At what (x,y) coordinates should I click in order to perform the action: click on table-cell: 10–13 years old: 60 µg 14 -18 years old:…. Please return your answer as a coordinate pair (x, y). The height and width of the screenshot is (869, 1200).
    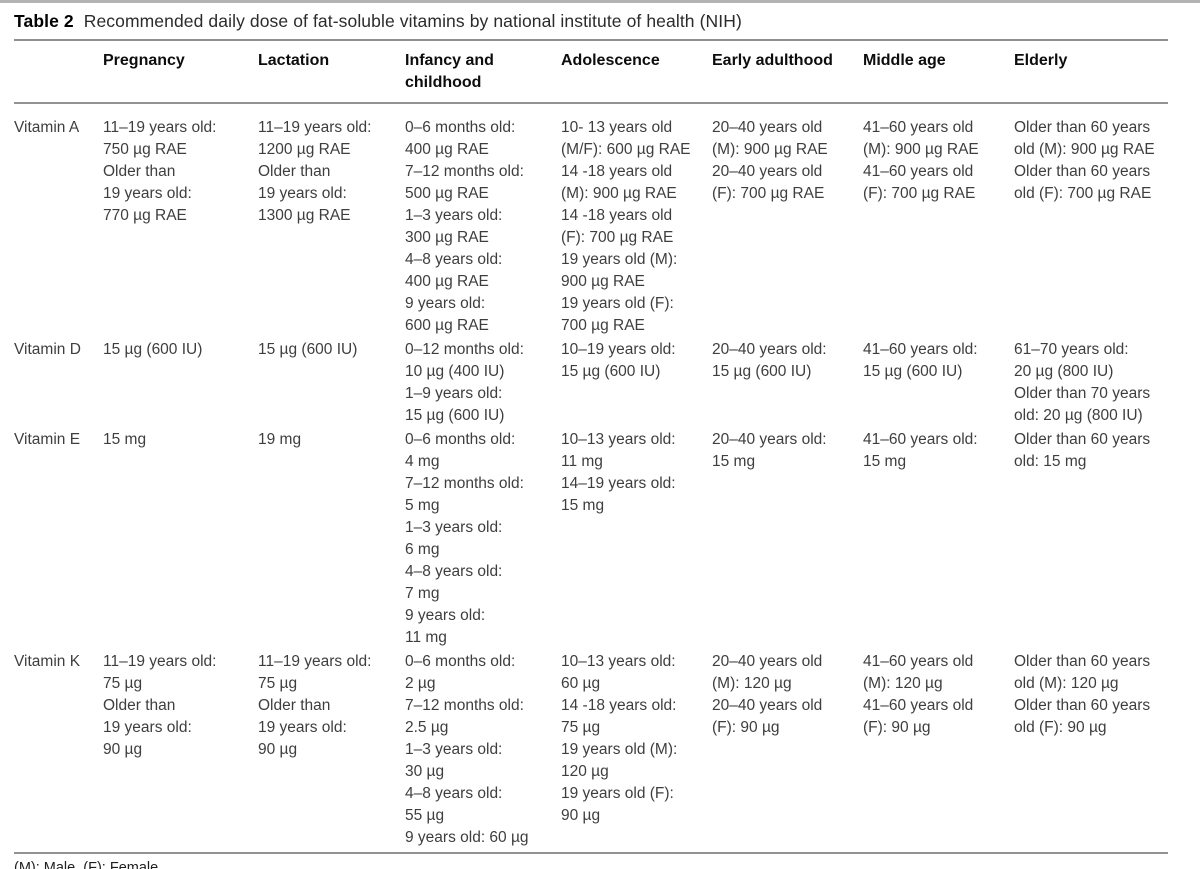
    Looking at the image, I should click on (619, 738).